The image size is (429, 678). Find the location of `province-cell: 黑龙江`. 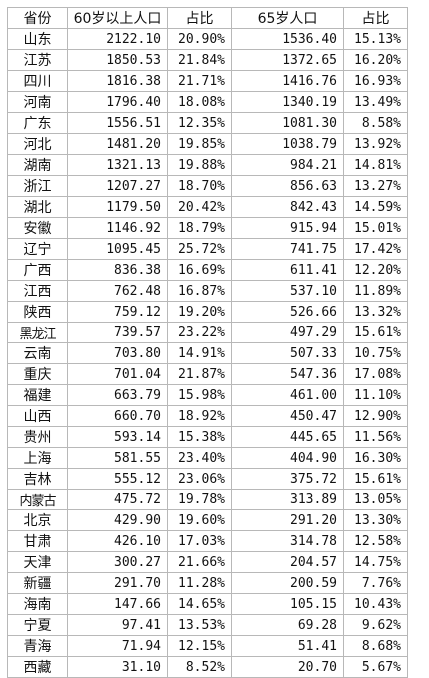

province-cell: 黑龙江 is located at coordinates (37, 332).